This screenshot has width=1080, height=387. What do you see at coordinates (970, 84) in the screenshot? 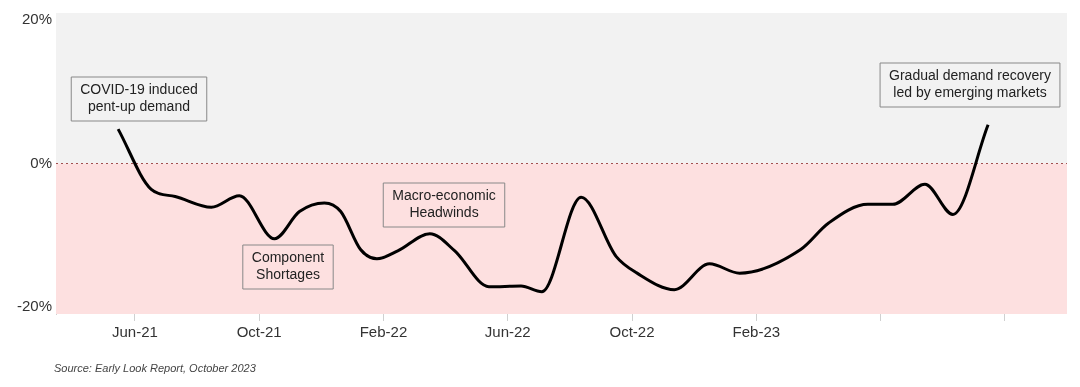
I see `annotation: Gradual demand recovery led by emerging markets` at bounding box center [970, 84].